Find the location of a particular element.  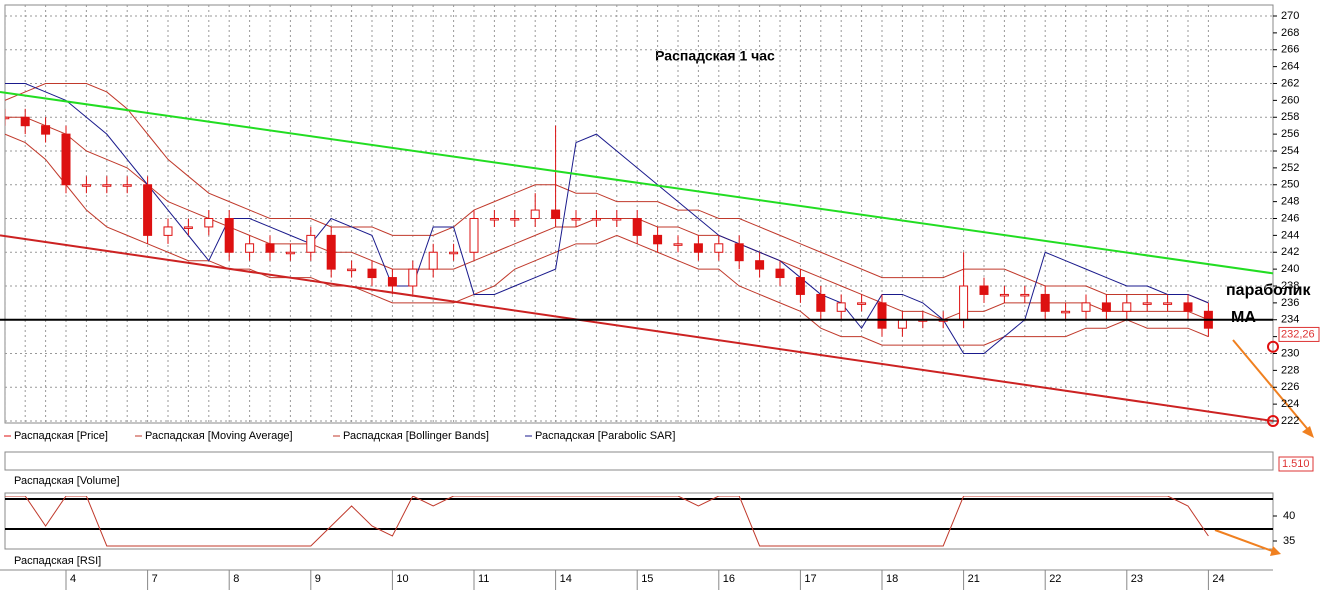

y-tick-label: 224 is located at coordinates (1290, 404).